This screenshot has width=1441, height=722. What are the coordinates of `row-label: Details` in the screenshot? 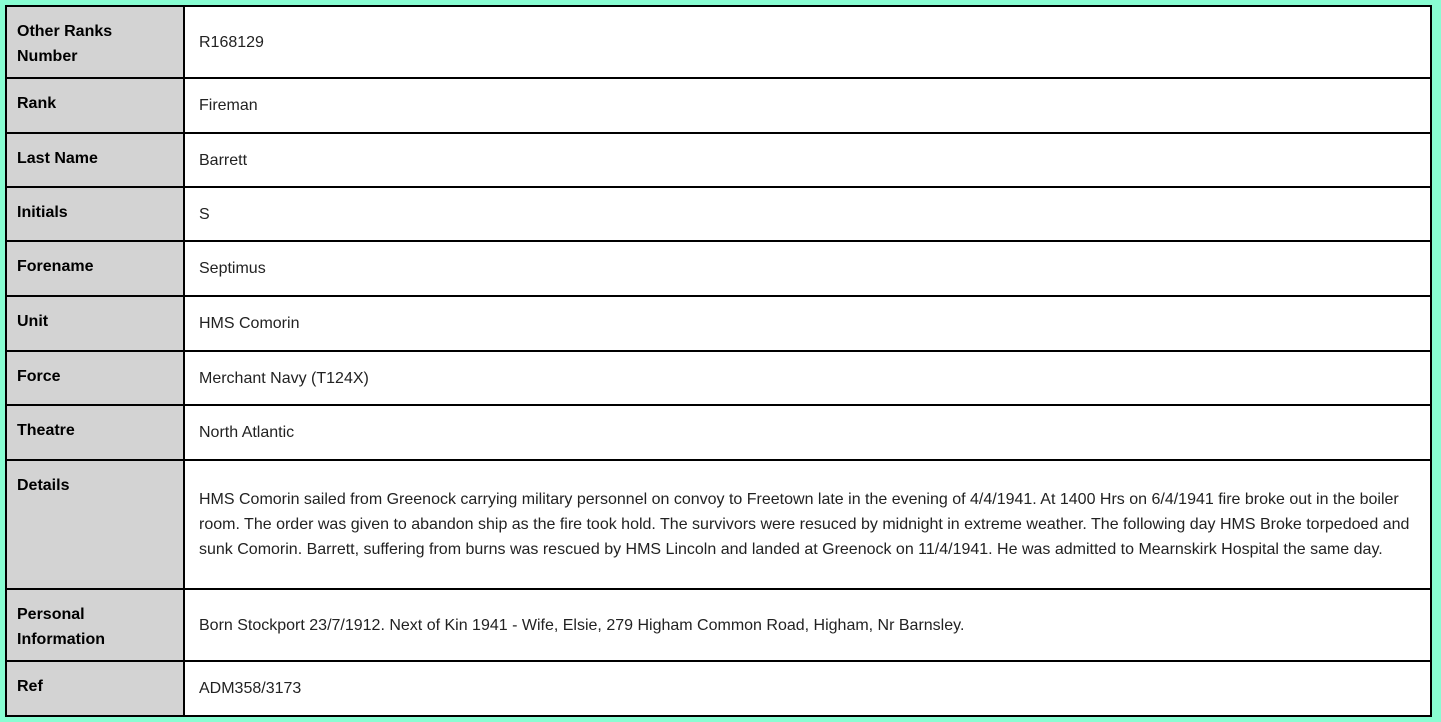 It's located at (95, 524).